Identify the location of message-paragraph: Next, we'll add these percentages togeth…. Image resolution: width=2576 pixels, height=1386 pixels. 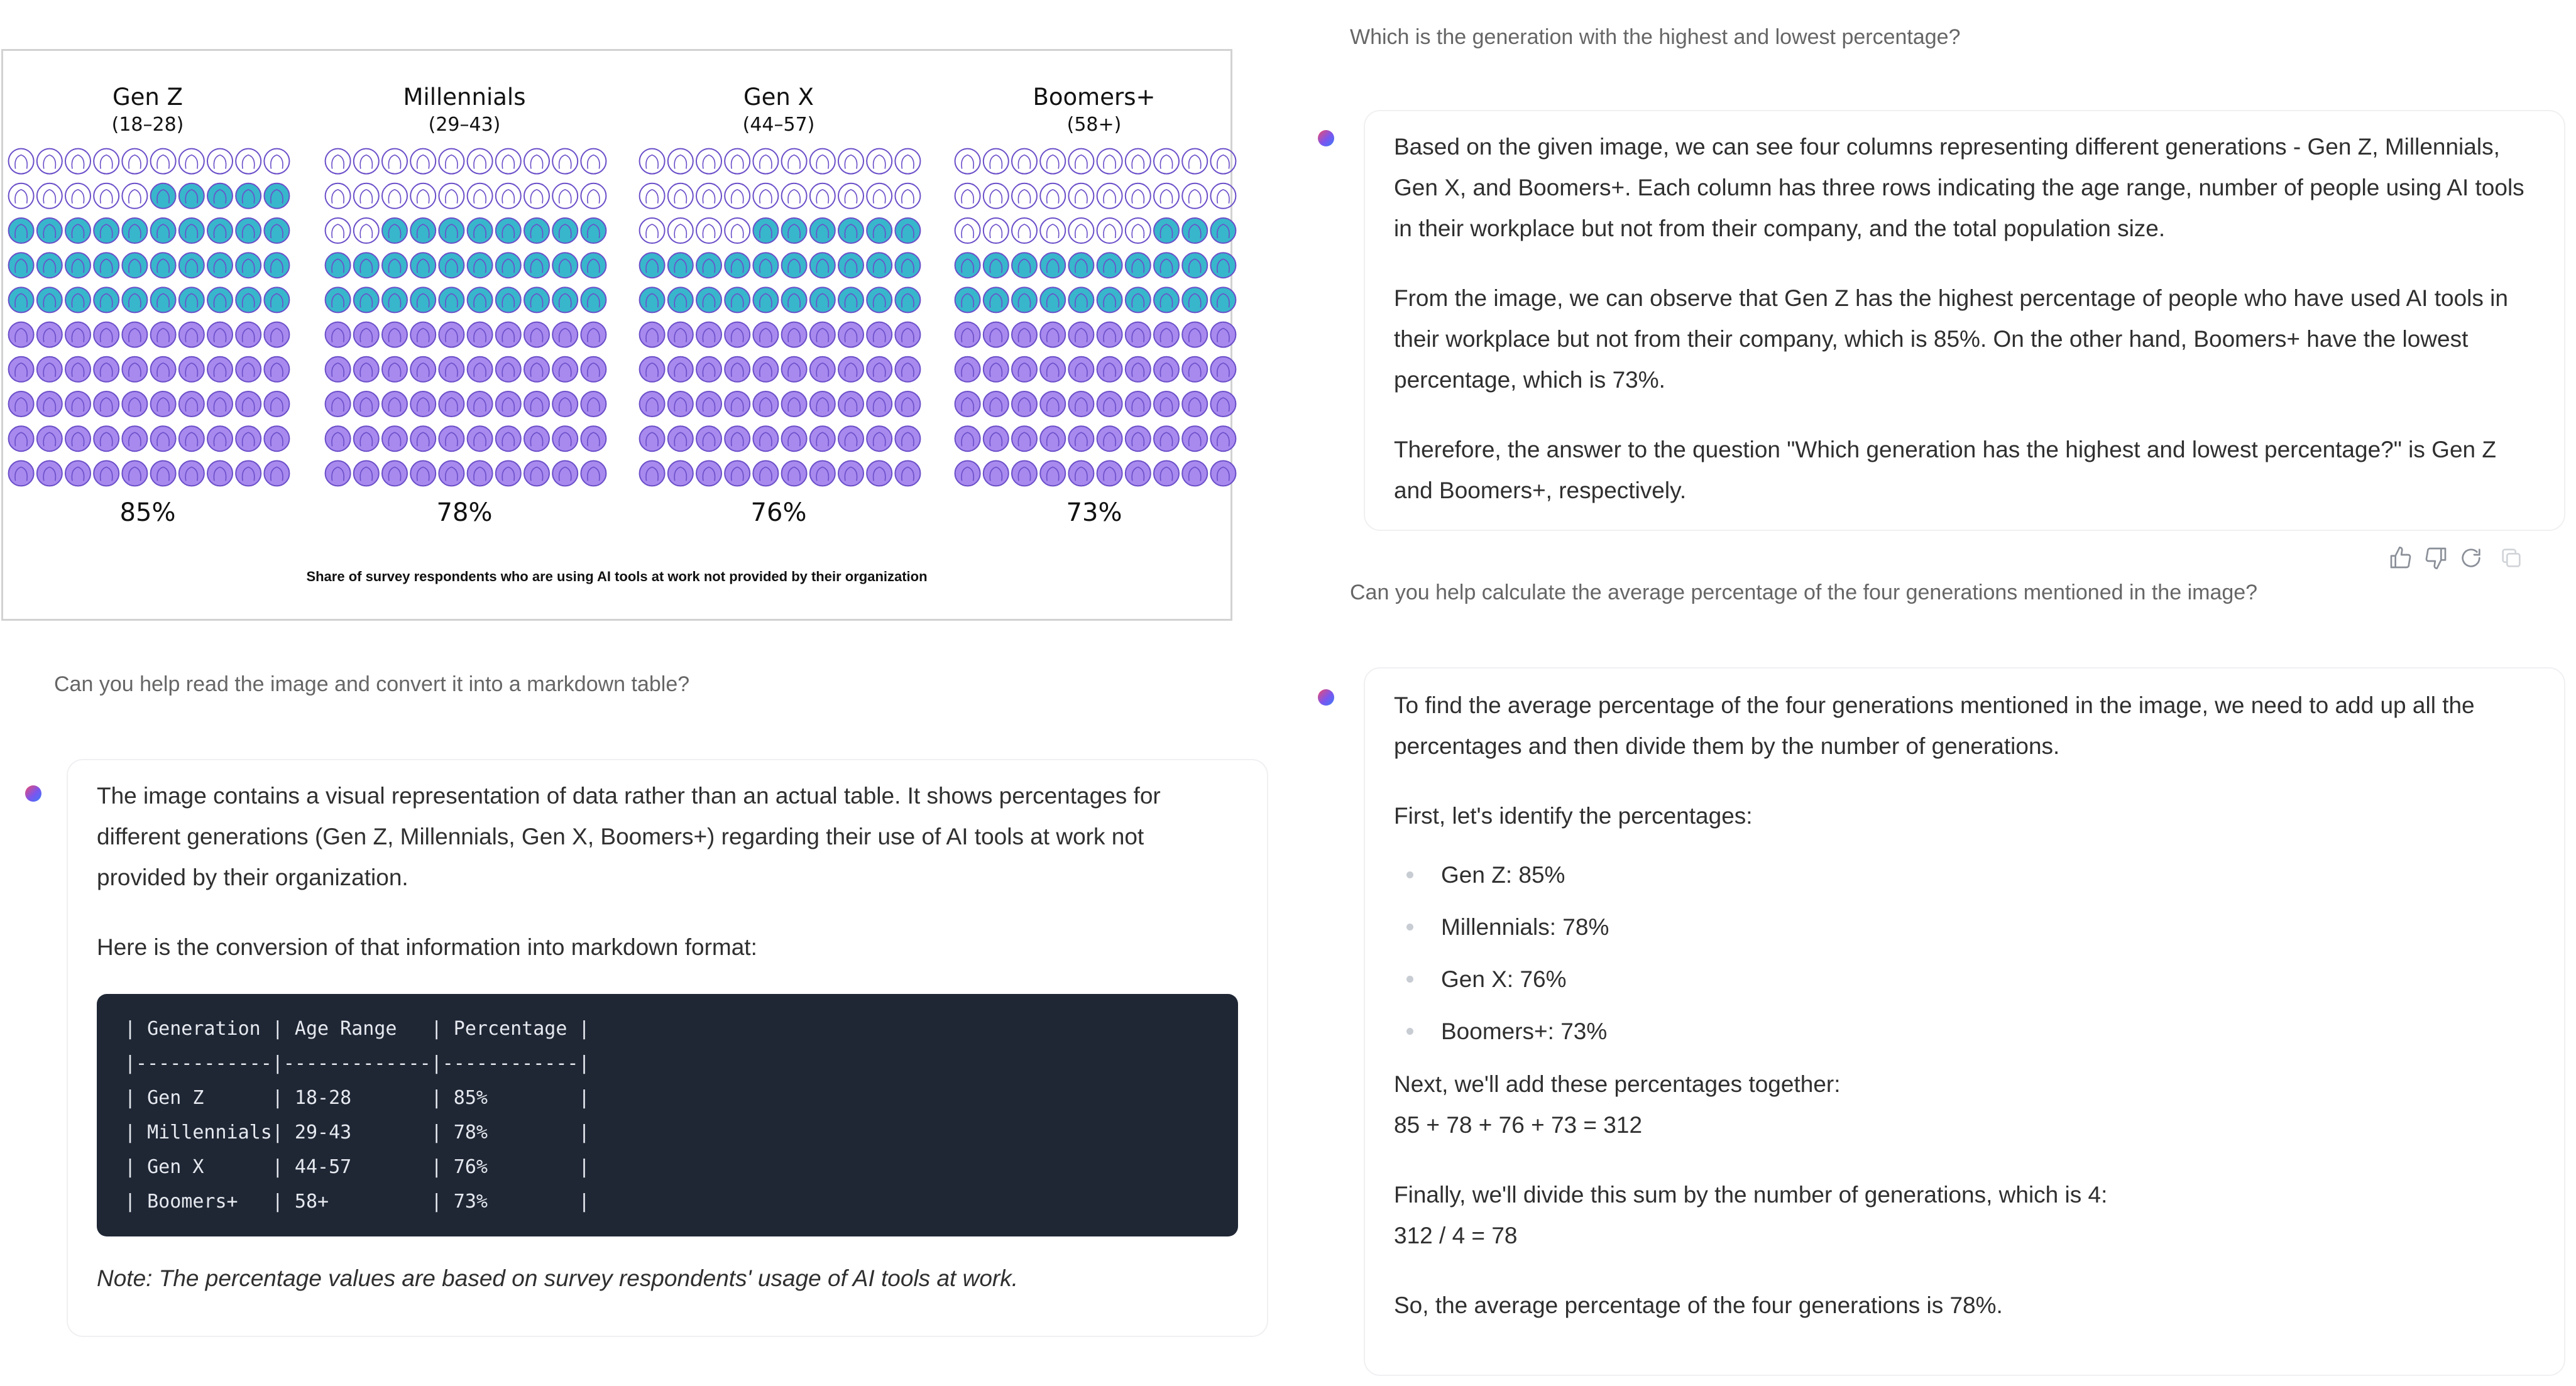
(1617, 1084).